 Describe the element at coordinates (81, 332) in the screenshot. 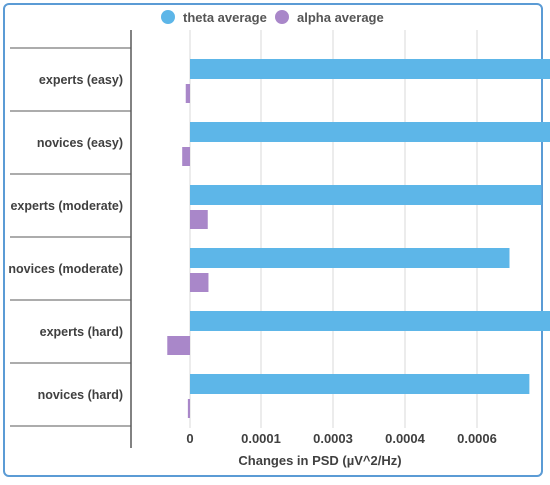

I see `category-label: experts (hard)` at that location.